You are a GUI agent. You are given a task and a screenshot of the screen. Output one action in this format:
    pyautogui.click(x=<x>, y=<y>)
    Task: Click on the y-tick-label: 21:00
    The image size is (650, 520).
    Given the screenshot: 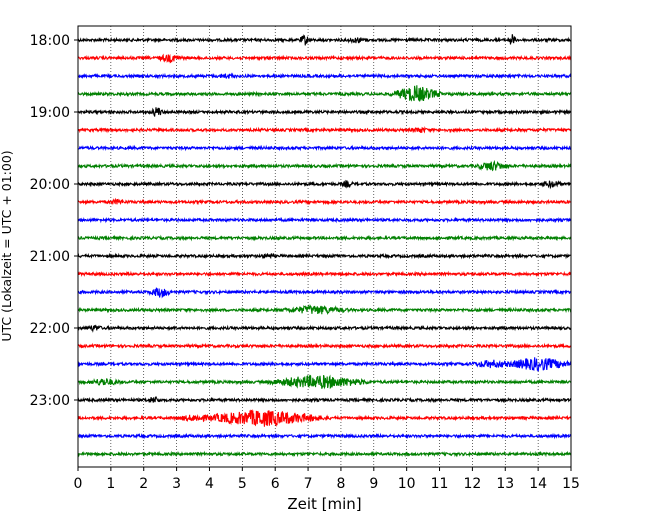 What is the action you would take?
    pyautogui.click(x=50, y=257)
    